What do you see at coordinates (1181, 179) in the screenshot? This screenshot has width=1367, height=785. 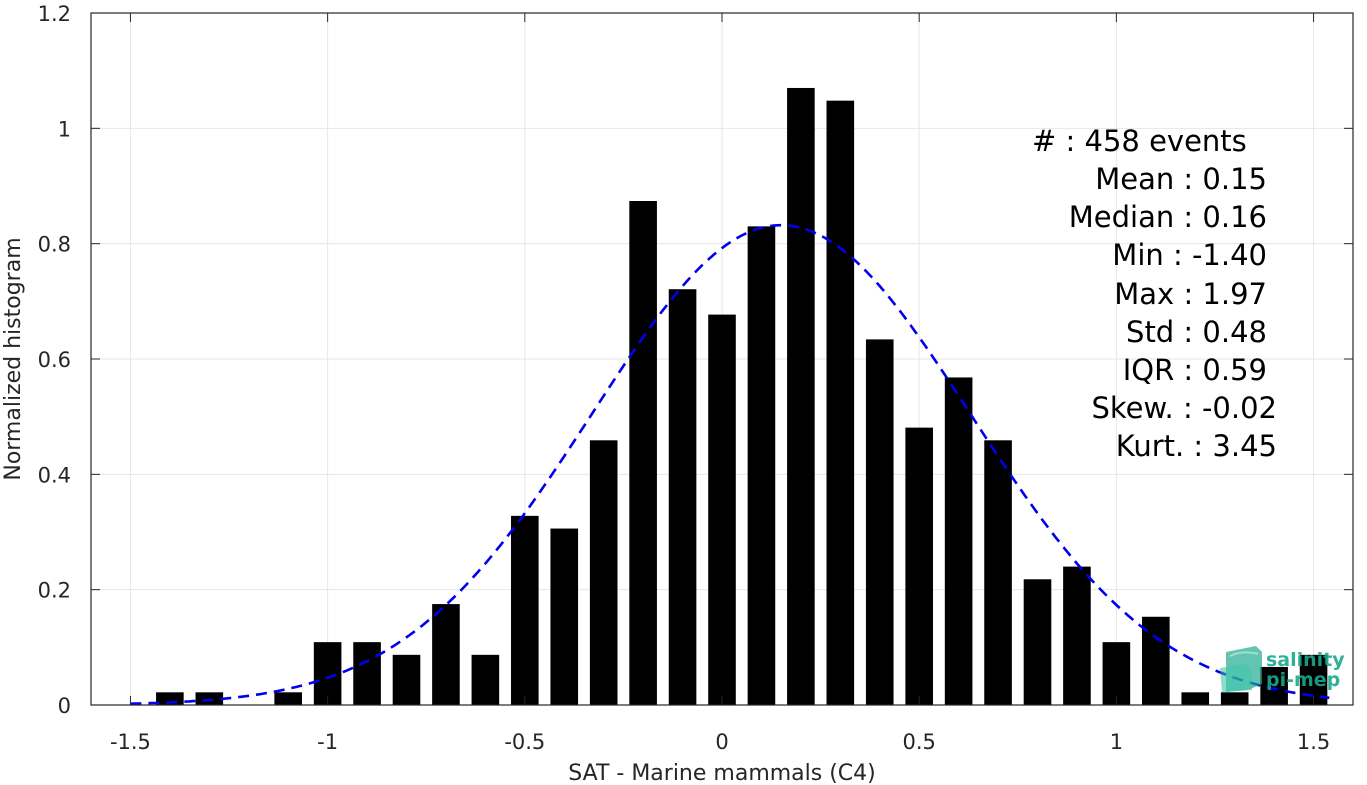 I see `stat-mean: Mean : 0.15` at bounding box center [1181, 179].